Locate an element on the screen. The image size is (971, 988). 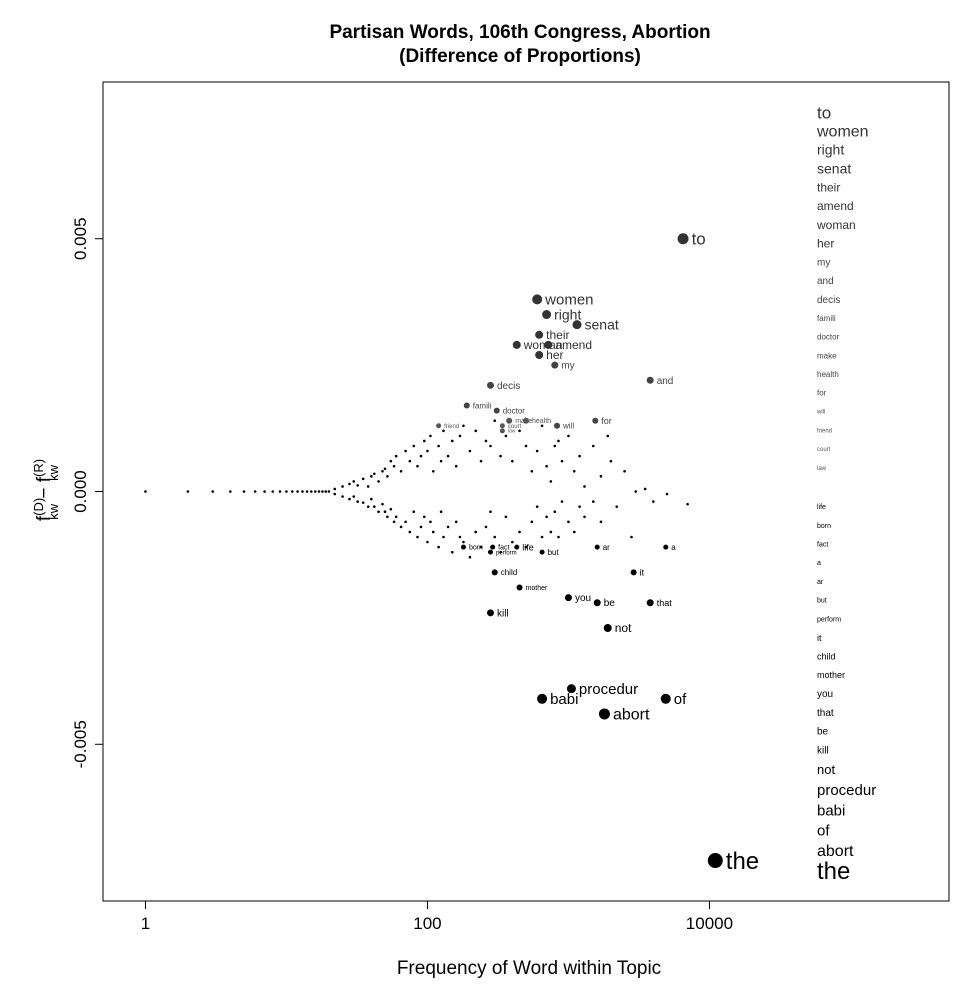
point-label-mother: mother is located at coordinates (537, 588).